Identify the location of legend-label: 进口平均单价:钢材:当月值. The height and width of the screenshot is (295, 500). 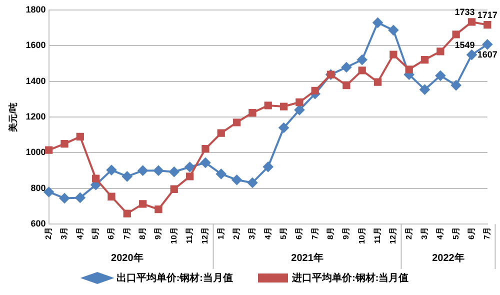
(350, 278).